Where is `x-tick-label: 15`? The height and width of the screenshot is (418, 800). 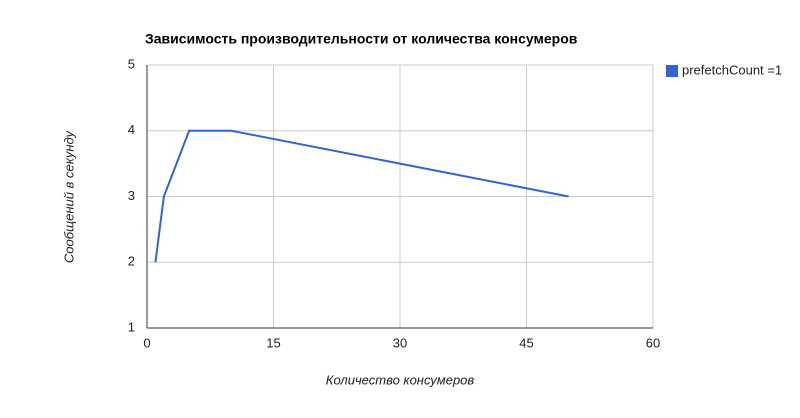
x-tick-label: 15 is located at coordinates (273, 342).